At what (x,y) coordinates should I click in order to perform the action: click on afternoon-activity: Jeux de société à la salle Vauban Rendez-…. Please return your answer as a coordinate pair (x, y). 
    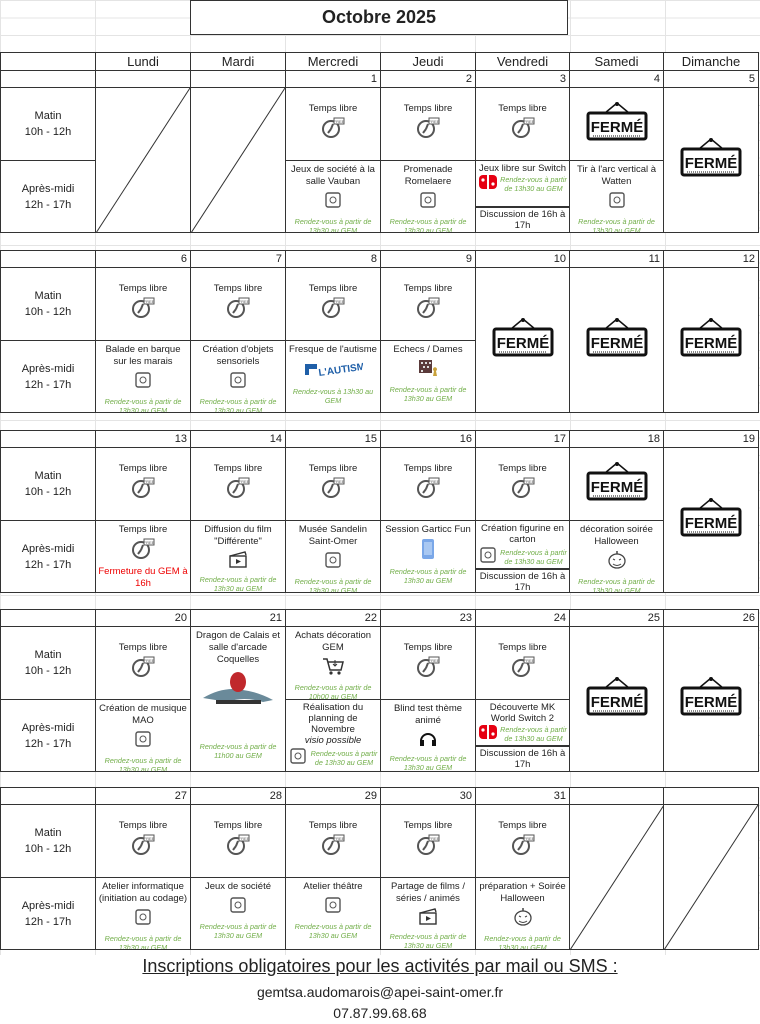
    Looking at the image, I should click on (333, 196).